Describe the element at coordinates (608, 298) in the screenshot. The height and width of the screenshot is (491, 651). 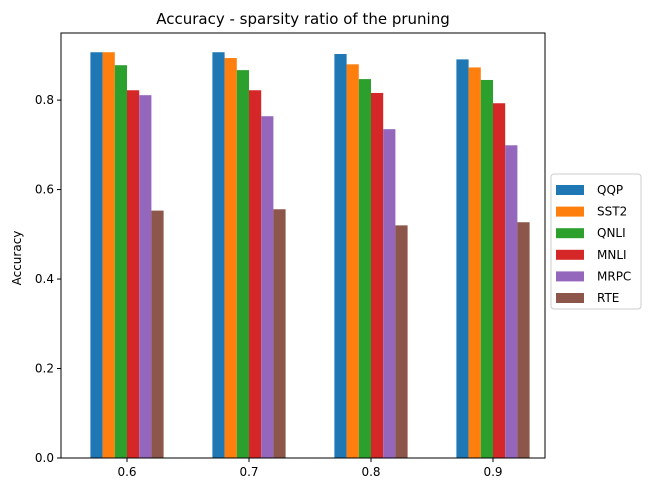
I see `legend-label-rte: RTE` at that location.